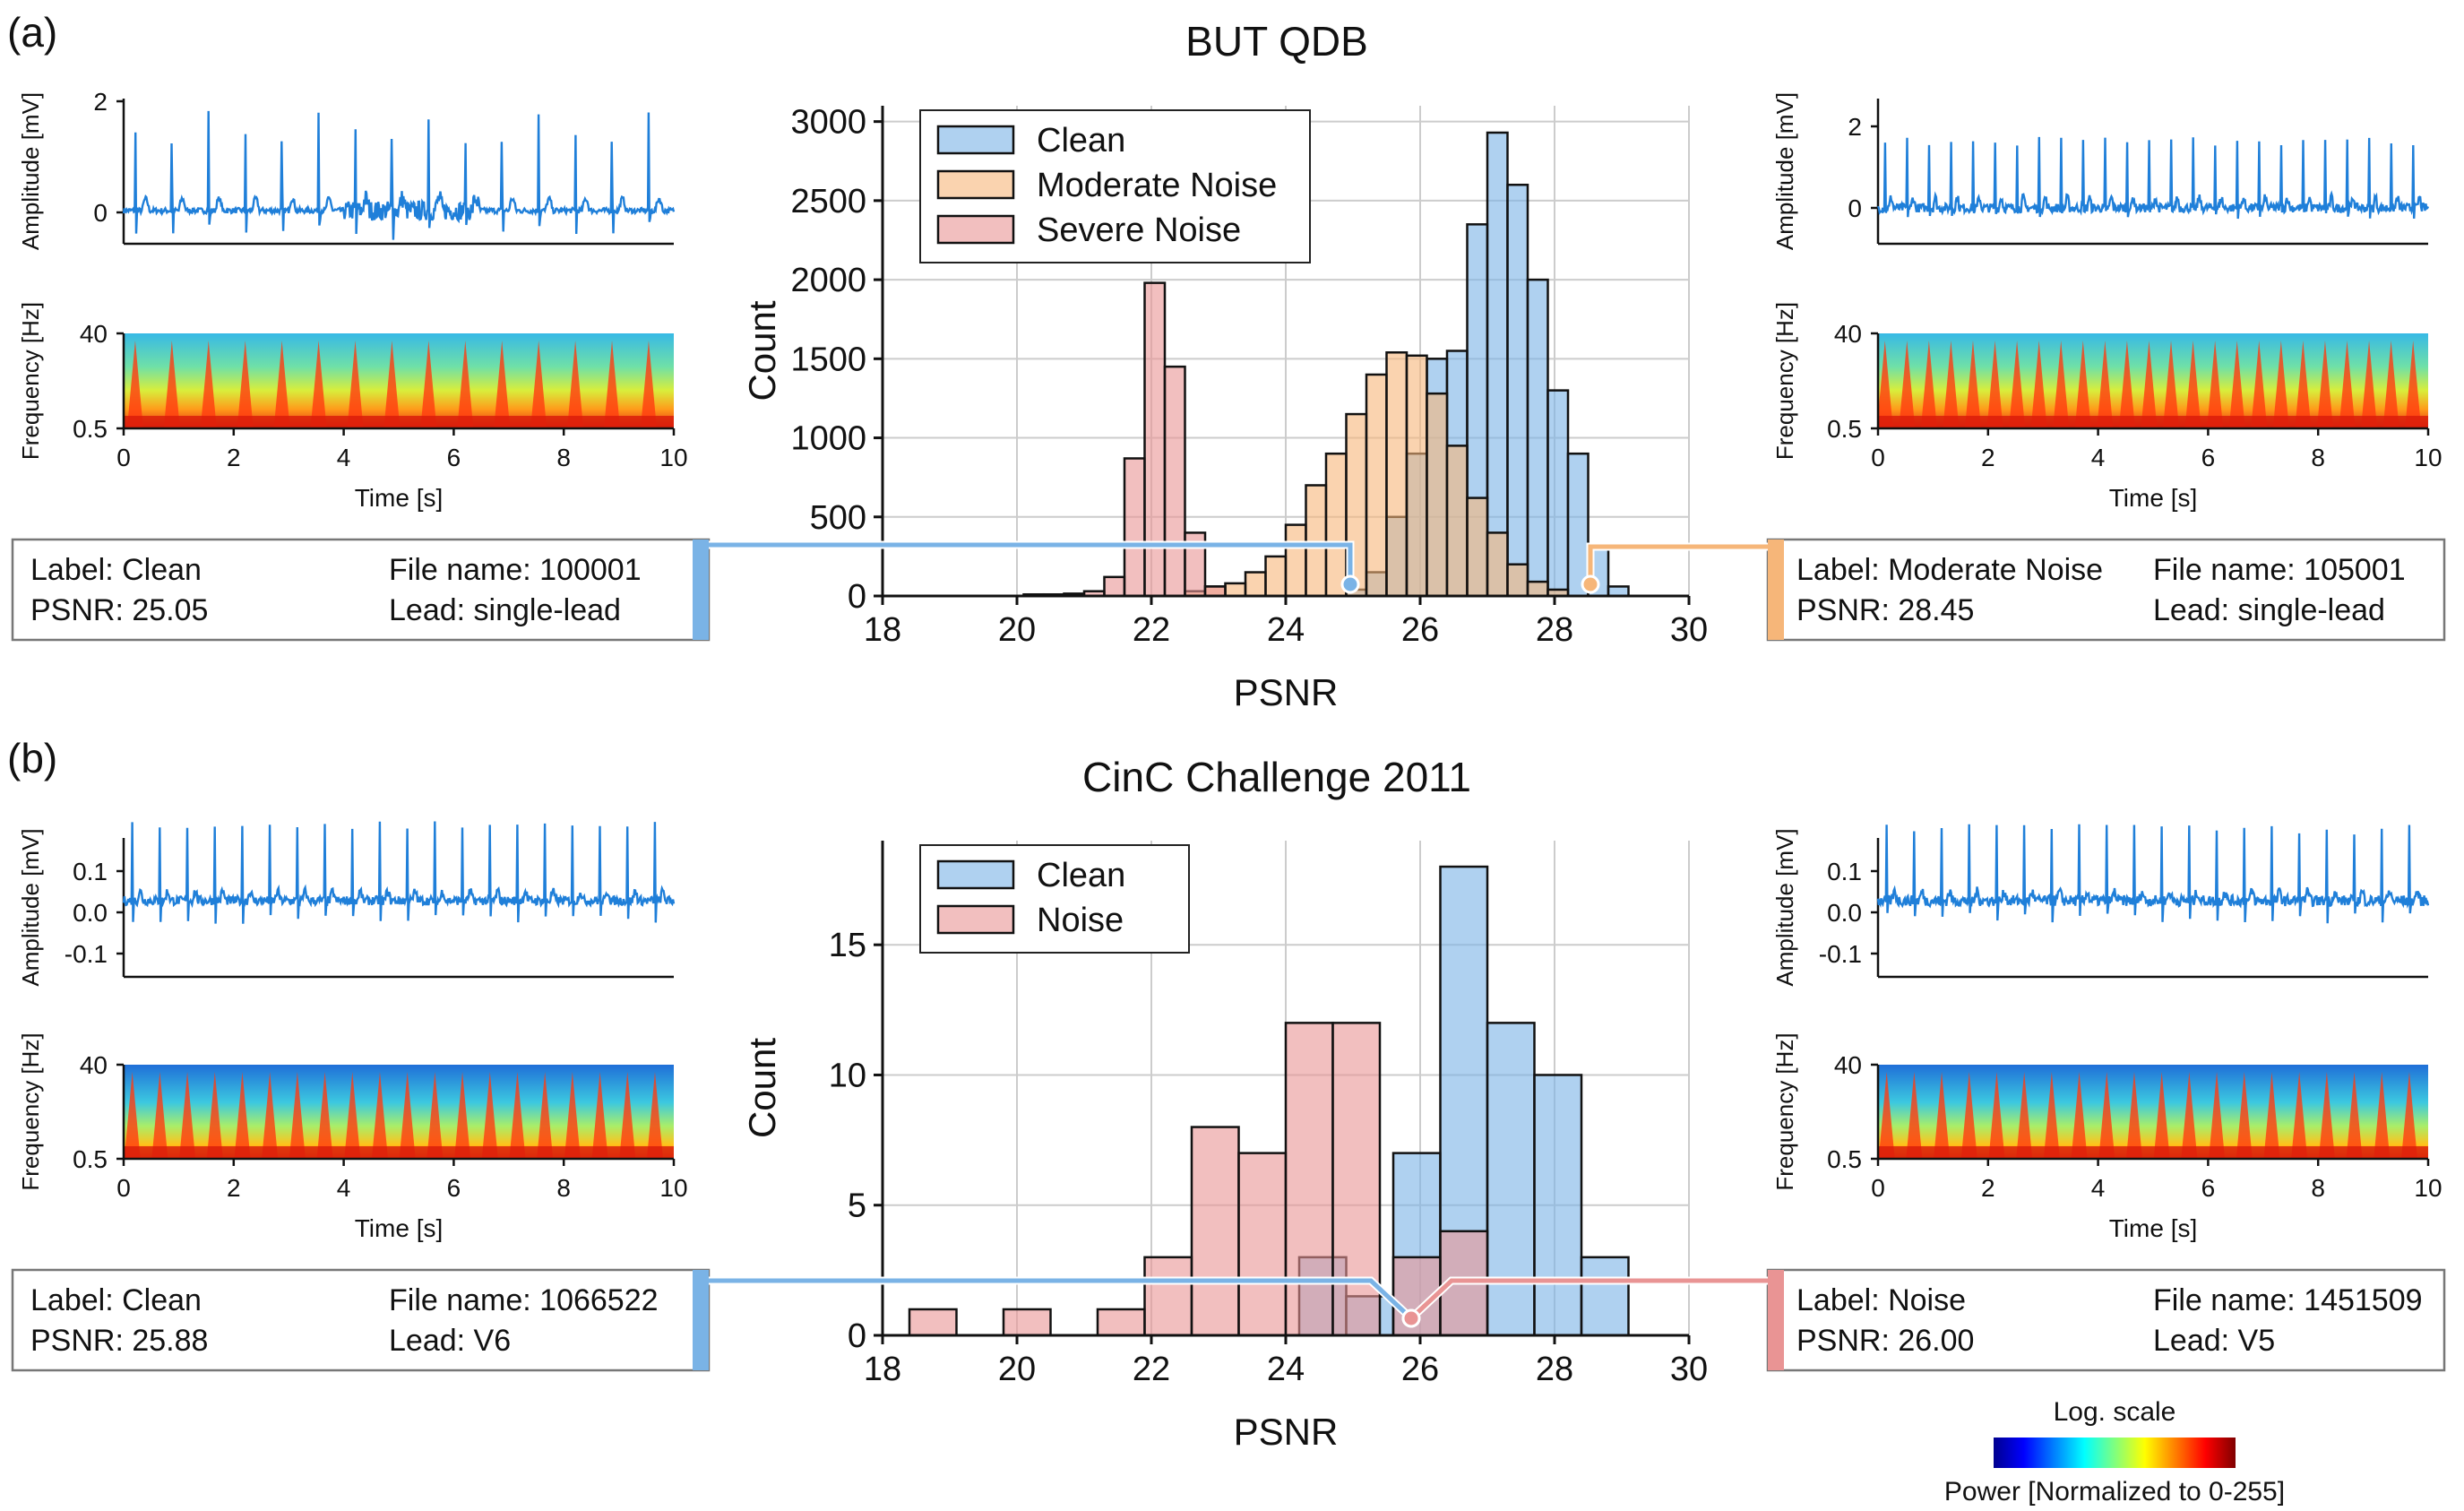 The width and height of the screenshot is (2464, 1511). What do you see at coordinates (848, 1075) in the screenshot?
I see `hist-b-y-tick-label: 10` at bounding box center [848, 1075].